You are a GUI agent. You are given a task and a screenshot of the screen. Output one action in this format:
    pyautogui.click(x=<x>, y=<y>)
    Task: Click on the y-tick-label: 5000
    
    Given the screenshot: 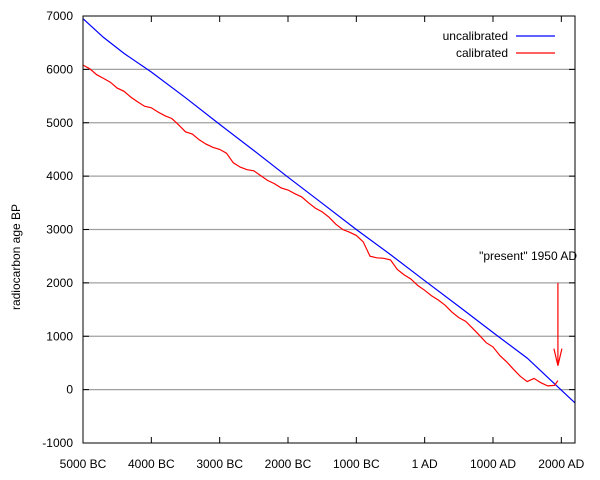 What is the action you would take?
    pyautogui.click(x=59, y=123)
    